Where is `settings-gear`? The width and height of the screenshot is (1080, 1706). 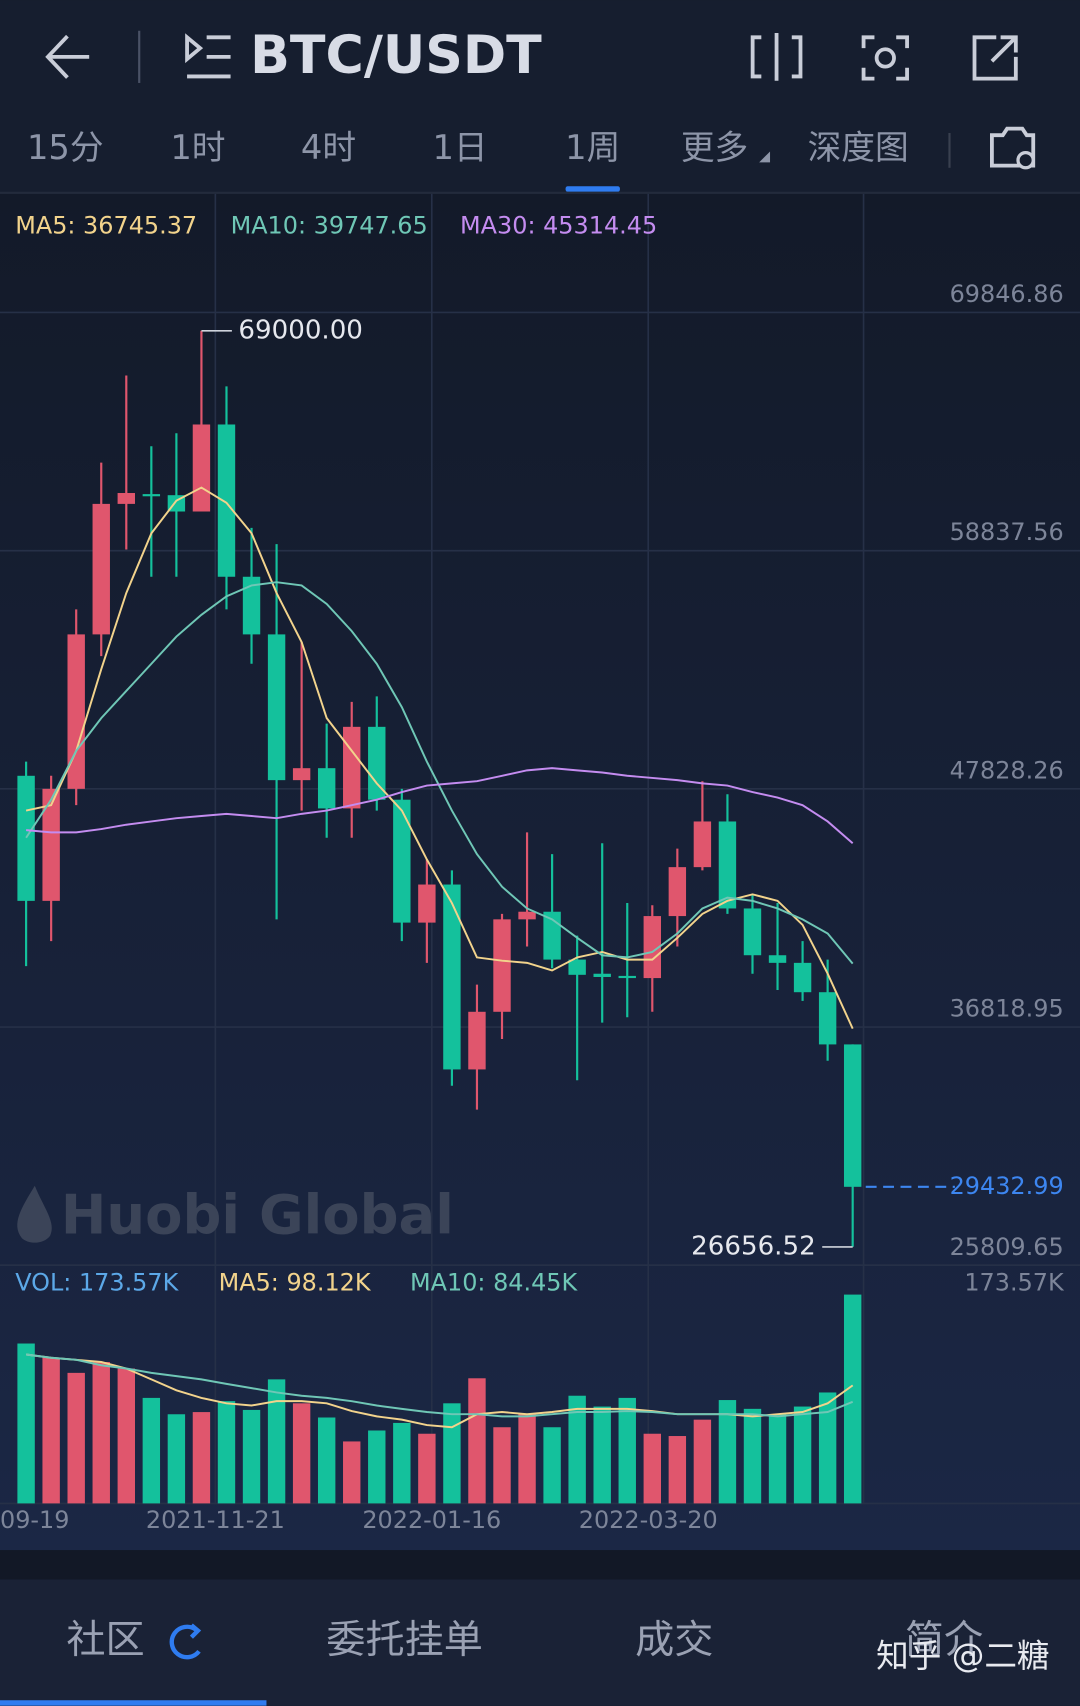
settings-gear is located at coordinates (1025, 160).